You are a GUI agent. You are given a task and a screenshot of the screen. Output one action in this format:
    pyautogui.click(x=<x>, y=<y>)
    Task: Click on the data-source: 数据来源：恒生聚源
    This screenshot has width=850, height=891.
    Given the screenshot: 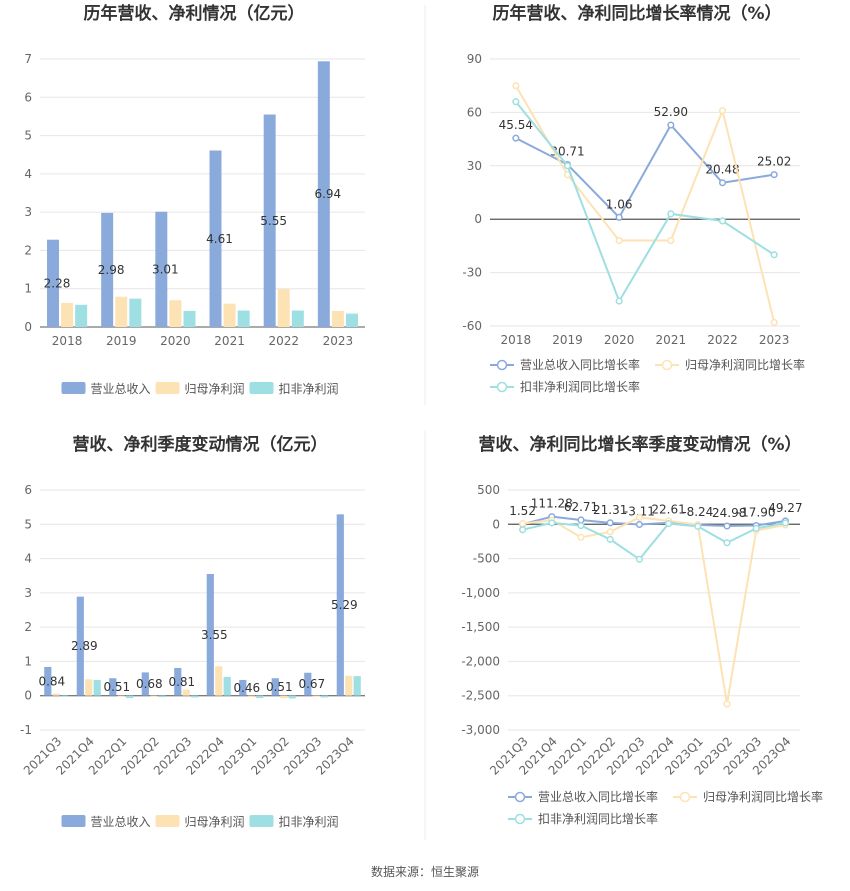 What is the action you would take?
    pyautogui.click(x=425, y=871)
    